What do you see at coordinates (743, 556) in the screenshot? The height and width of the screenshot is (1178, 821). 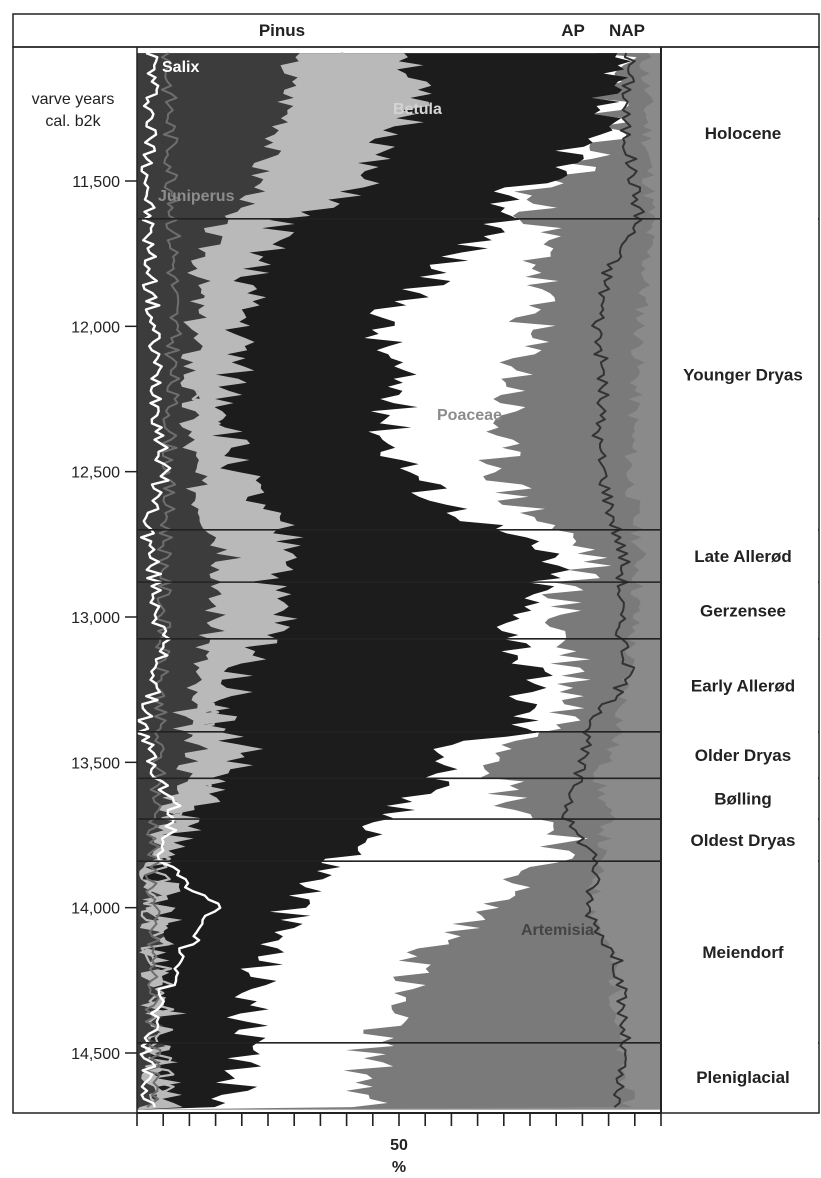 I see `zone-label: Late Allerød` at bounding box center [743, 556].